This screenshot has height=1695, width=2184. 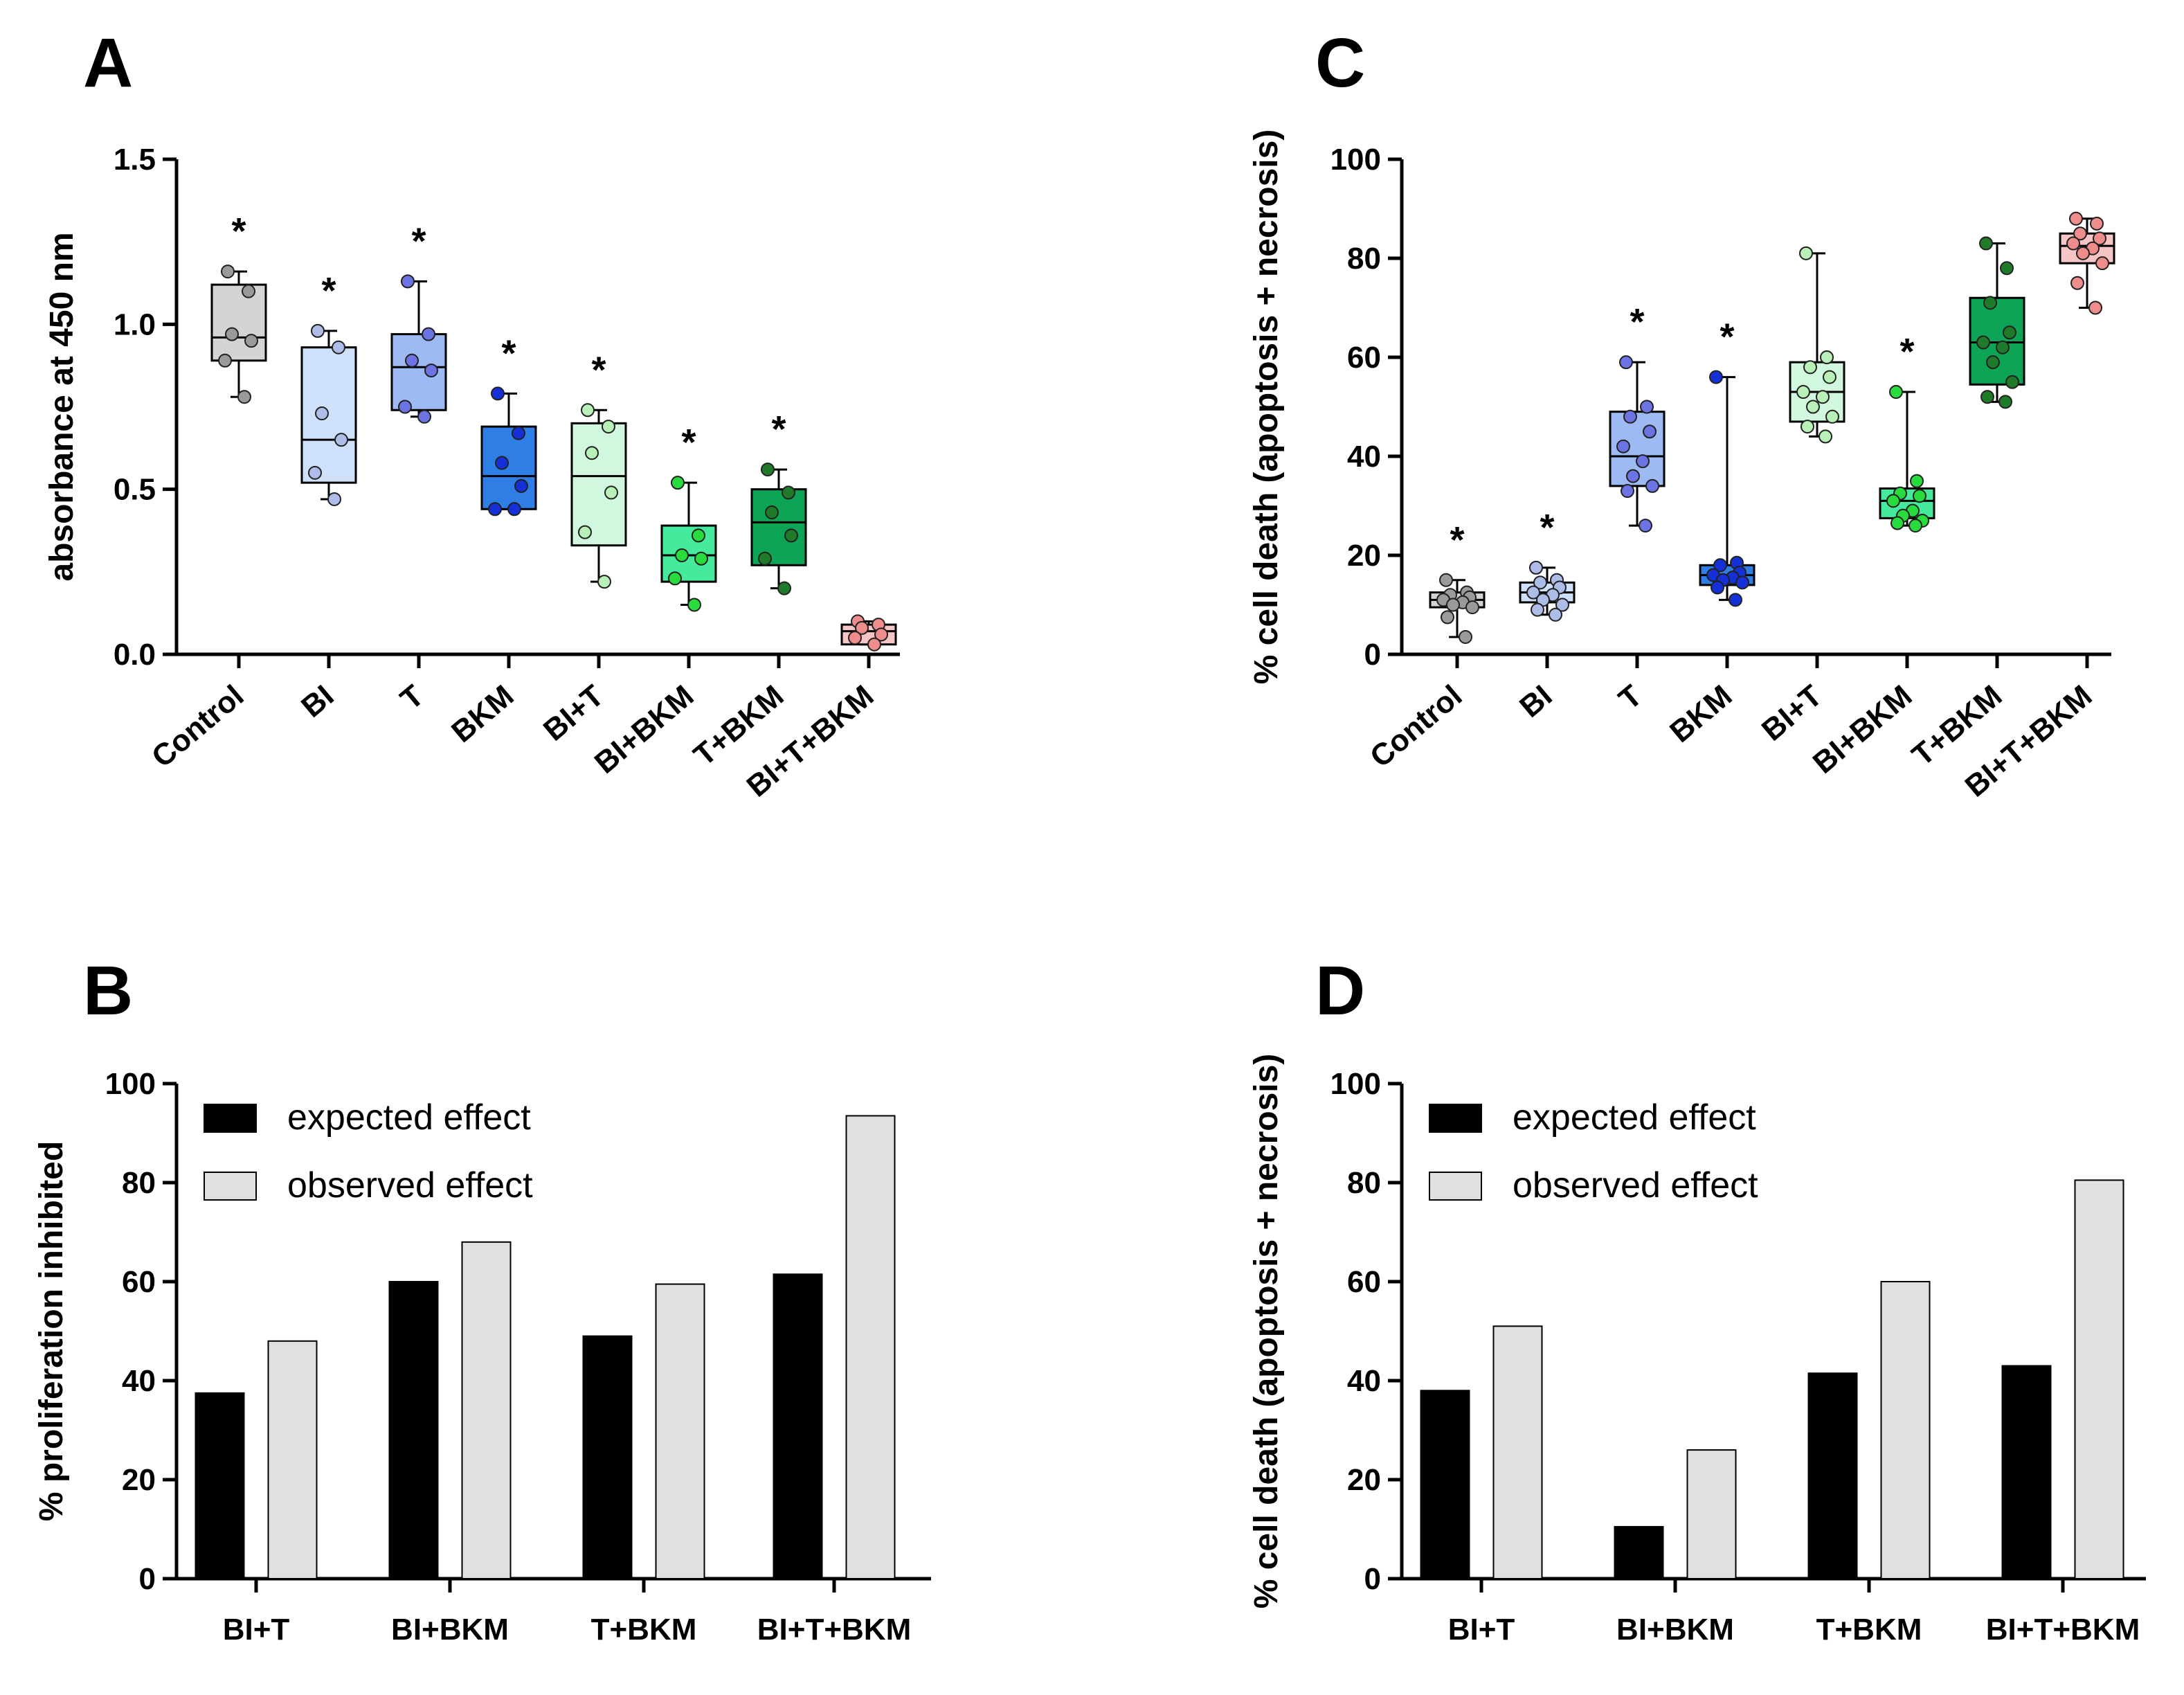 I want to click on panel-c-ytick-label: 80, so click(x=1364, y=259).